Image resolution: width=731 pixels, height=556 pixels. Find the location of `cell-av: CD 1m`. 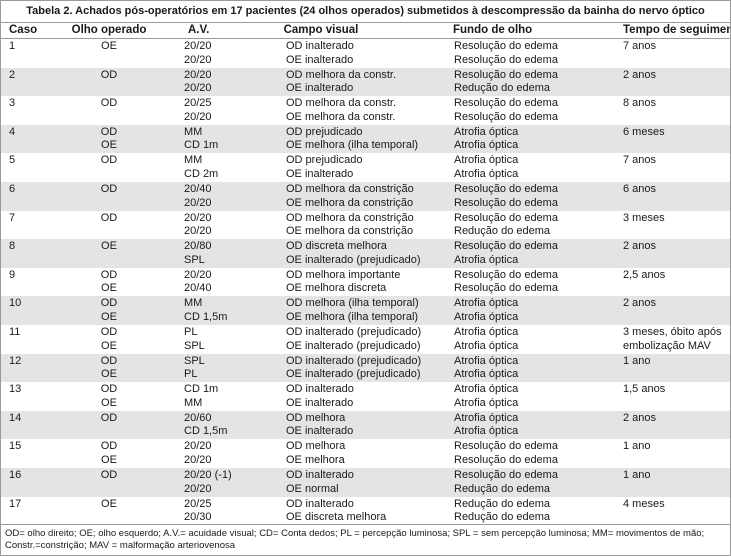

cell-av: CD 1m is located at coordinates (201, 145).